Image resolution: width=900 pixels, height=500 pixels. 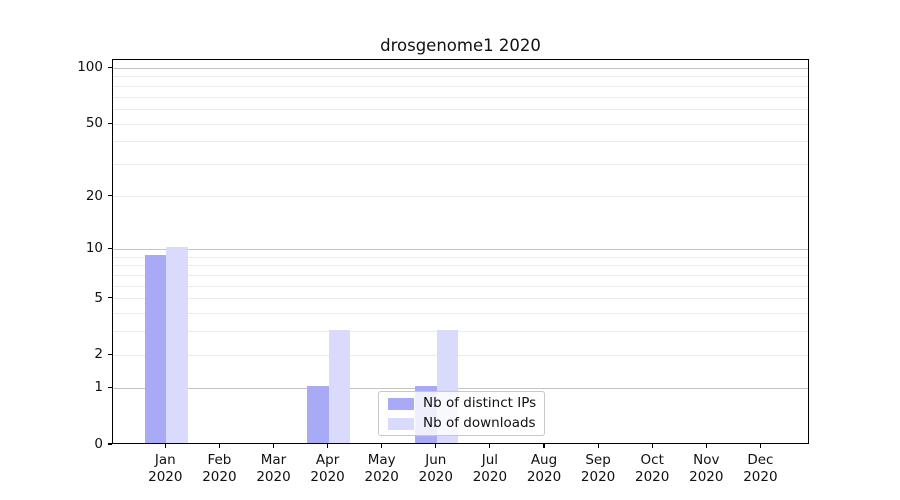 I want to click on bar-downloads-jan, so click(x=177, y=345).